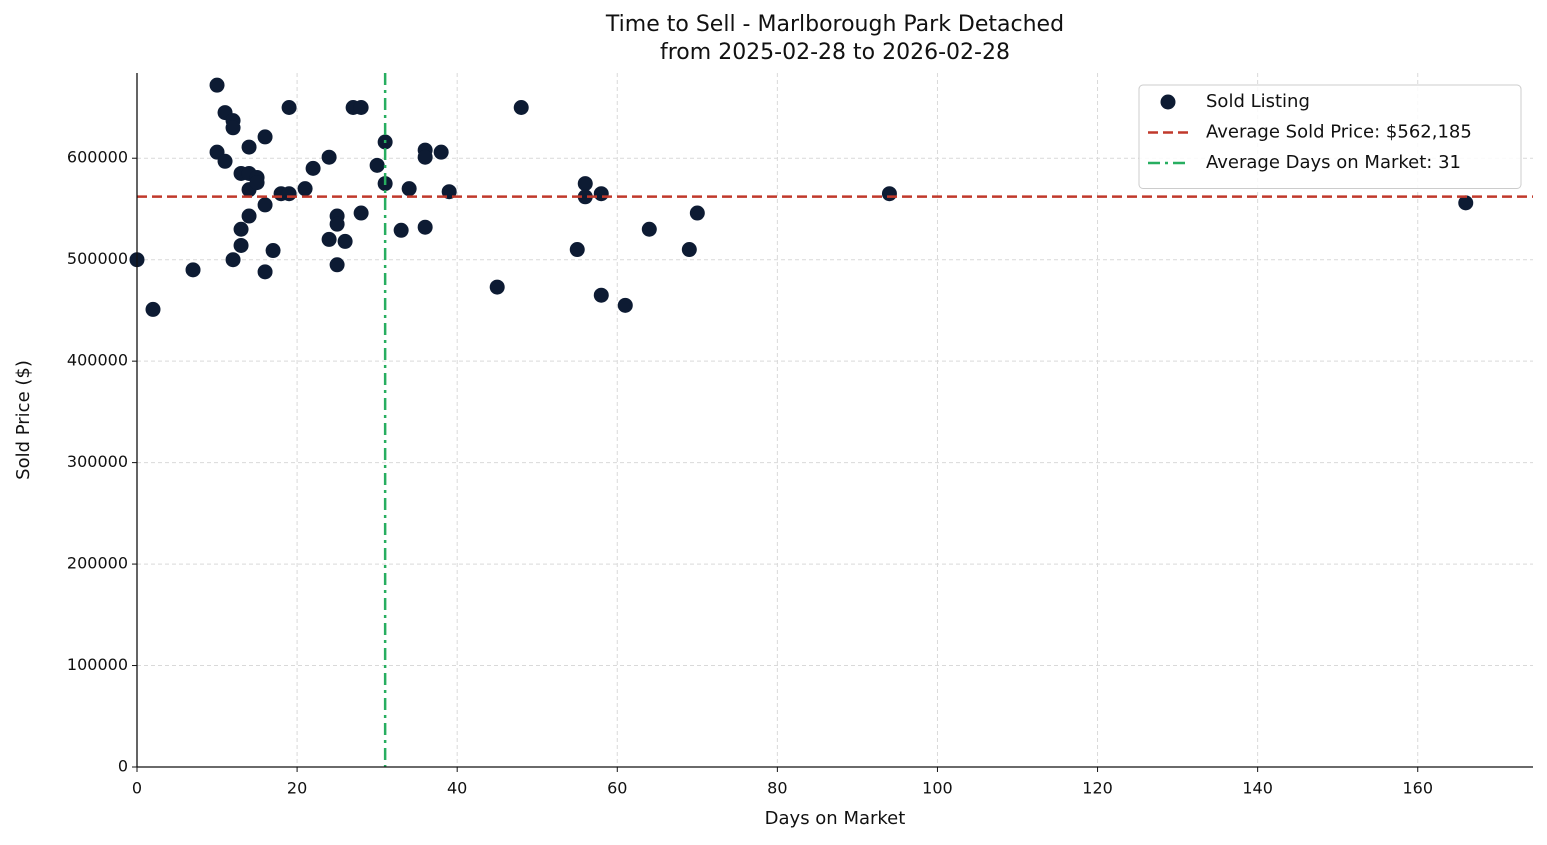 The width and height of the screenshot is (1547, 845). What do you see at coordinates (97, 563) in the screenshot?
I see `y-tick-label: 200000` at bounding box center [97, 563].